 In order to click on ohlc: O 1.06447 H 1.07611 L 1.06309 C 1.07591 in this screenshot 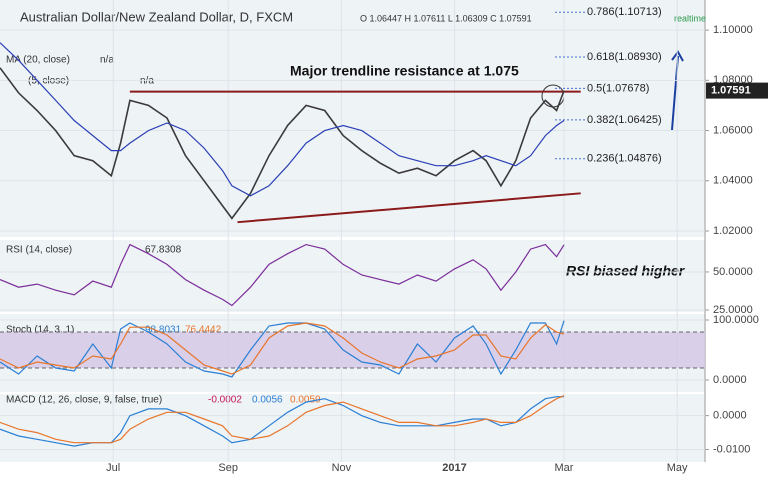, I will do `click(446, 18)`.